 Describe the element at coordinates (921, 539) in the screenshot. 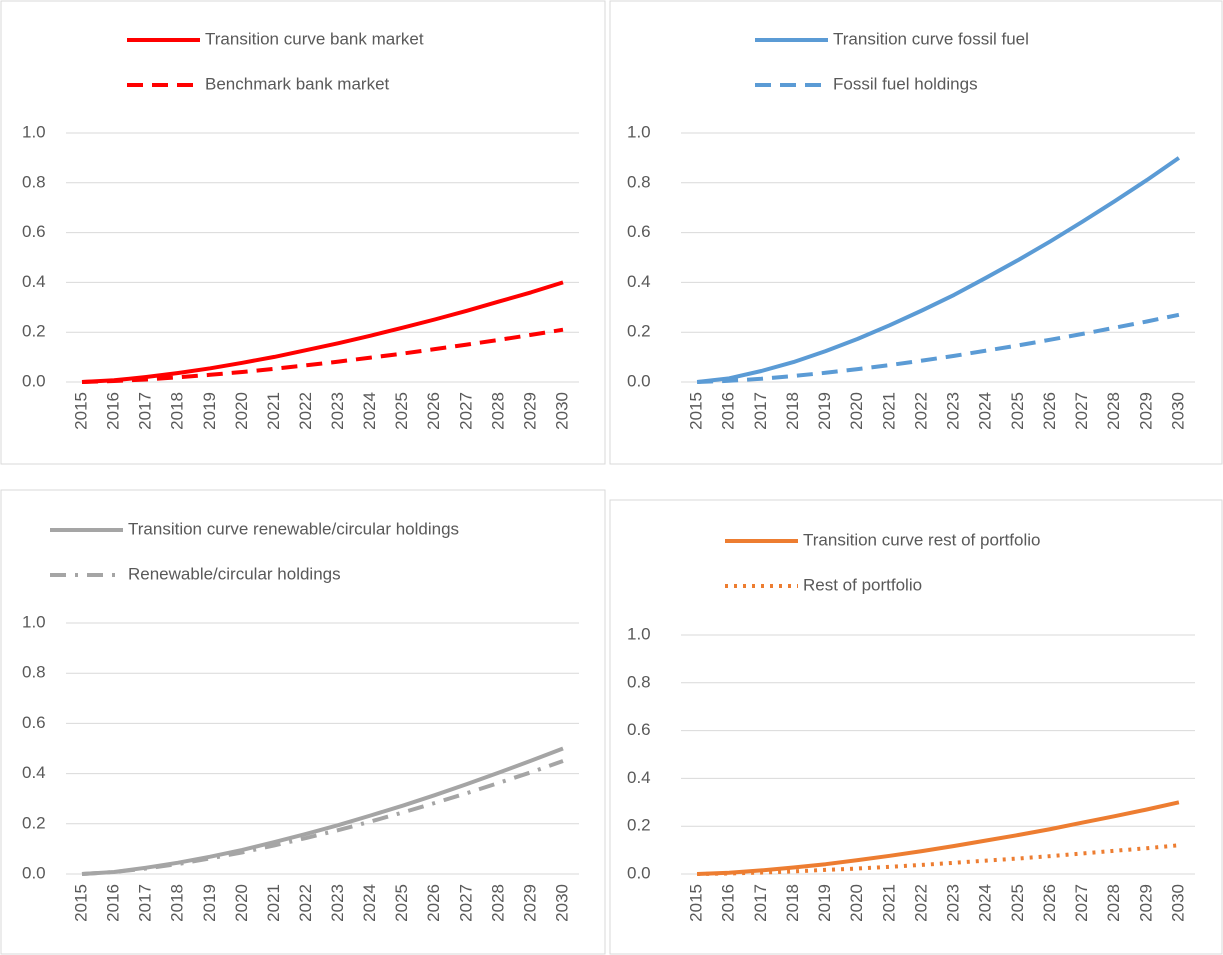

I see `legend-label: Transition curve rest of portfolio` at that location.